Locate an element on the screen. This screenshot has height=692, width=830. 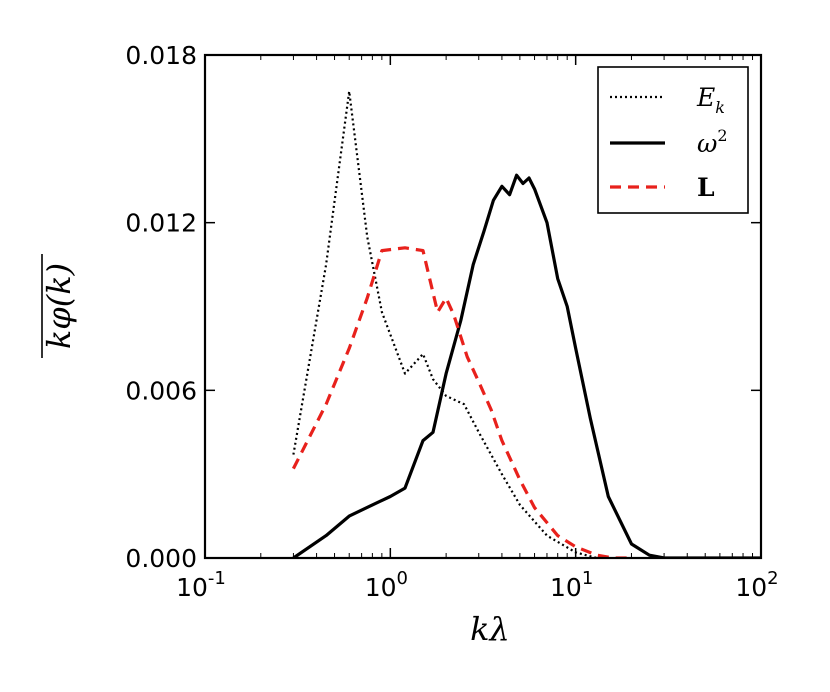
y-tick-label: 0.000 is located at coordinates (161, 558).